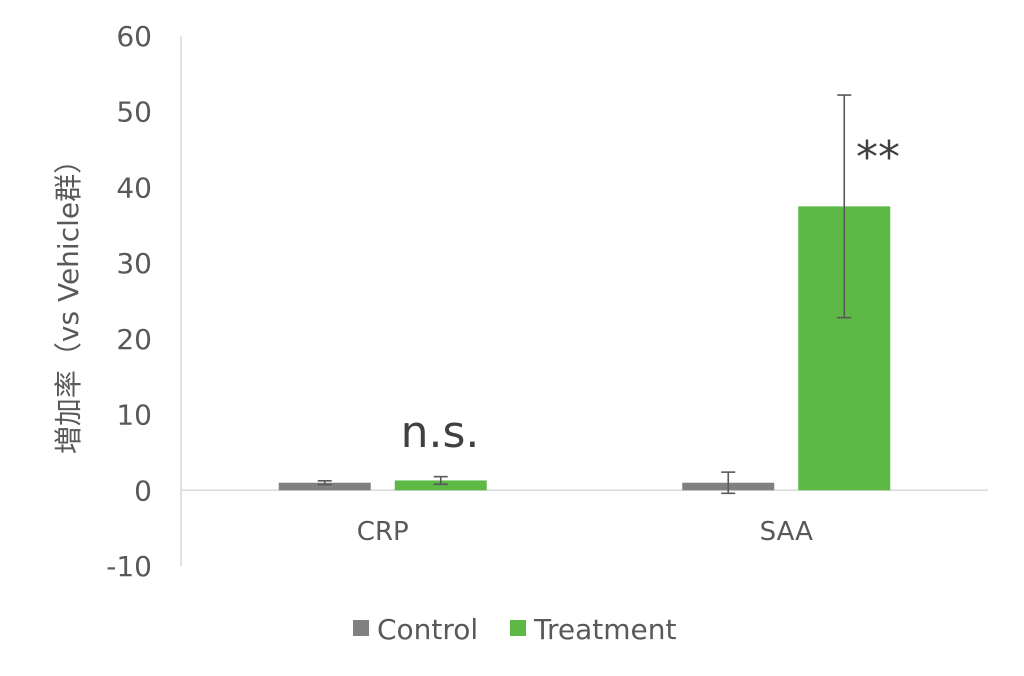 The height and width of the screenshot is (676, 1024). I want to click on legend: Control Treatment, so click(514, 629).